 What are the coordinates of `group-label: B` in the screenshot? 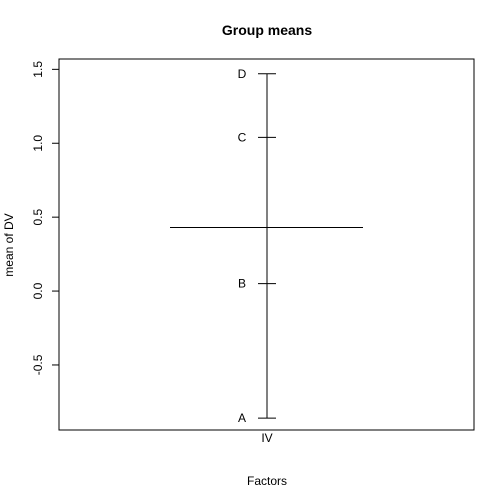 It's located at (242, 284).